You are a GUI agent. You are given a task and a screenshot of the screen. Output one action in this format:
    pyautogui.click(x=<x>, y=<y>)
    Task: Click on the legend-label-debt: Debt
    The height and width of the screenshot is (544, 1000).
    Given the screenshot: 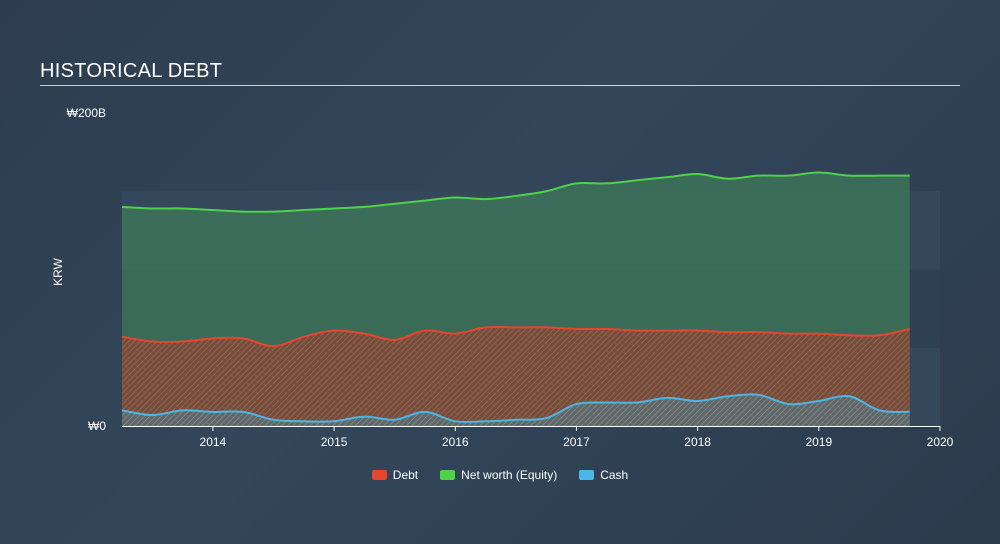 What is the action you would take?
    pyautogui.click(x=405, y=475)
    